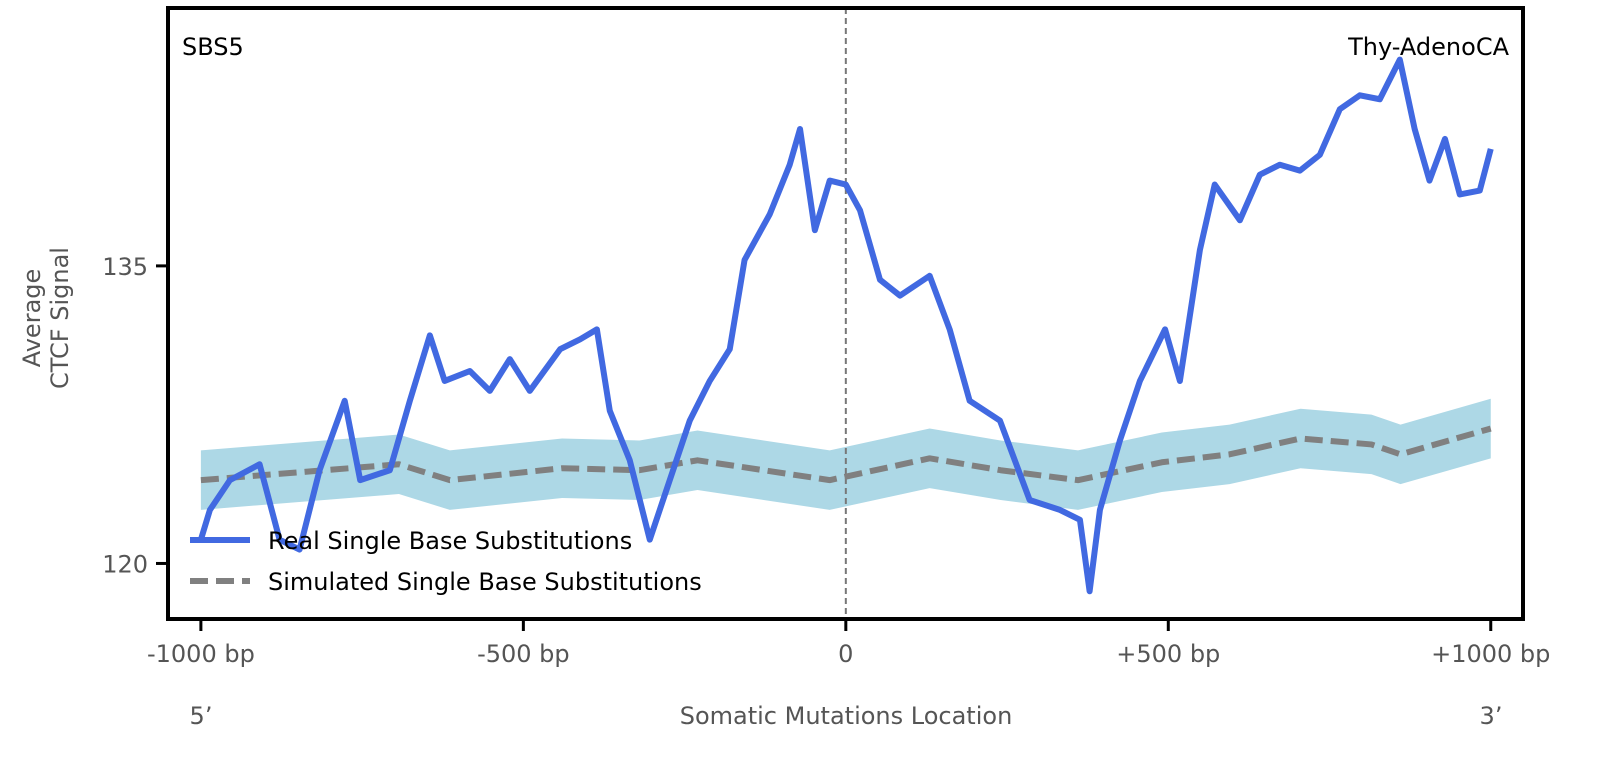  Describe the element at coordinates (485, 582) in the screenshot. I see `legend-simulated-label: Simulated Single Base Substitutions` at that location.